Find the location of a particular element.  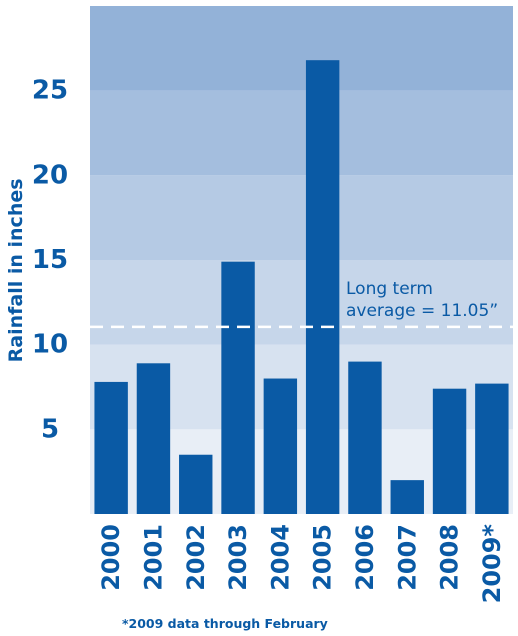

x-tick-label-2009: 2009* is located at coordinates (492, 564).